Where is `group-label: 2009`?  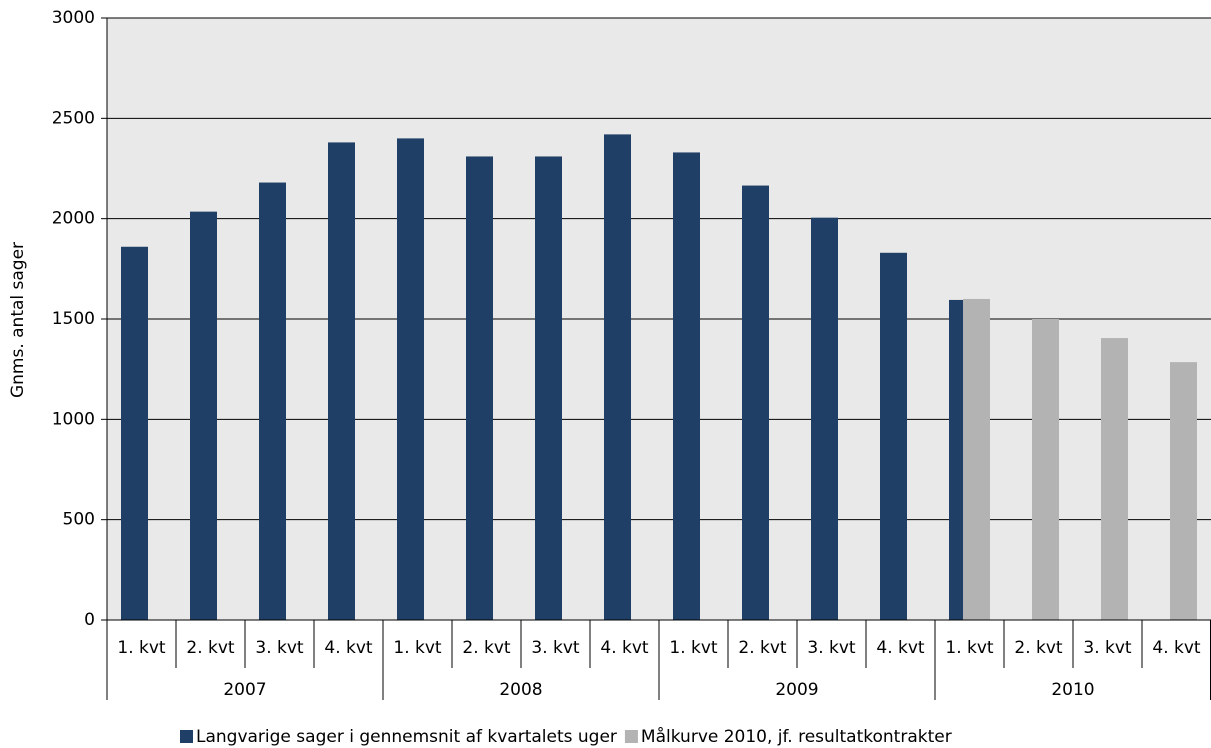
group-label: 2009 is located at coordinates (796, 690).